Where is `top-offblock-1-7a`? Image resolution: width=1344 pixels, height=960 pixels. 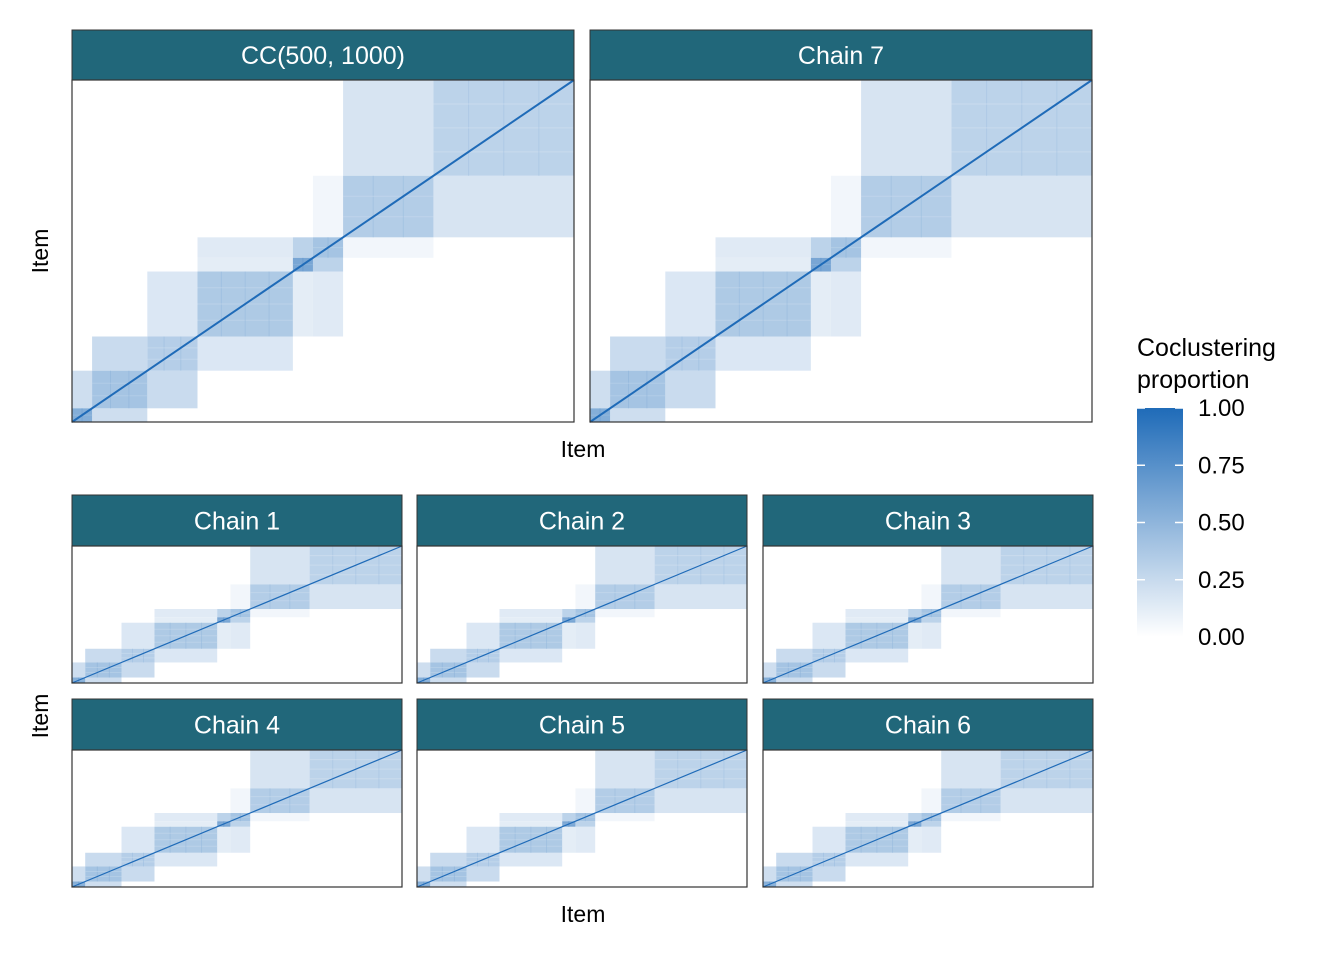
top-offblock-1-7a is located at coordinates (820, 304).